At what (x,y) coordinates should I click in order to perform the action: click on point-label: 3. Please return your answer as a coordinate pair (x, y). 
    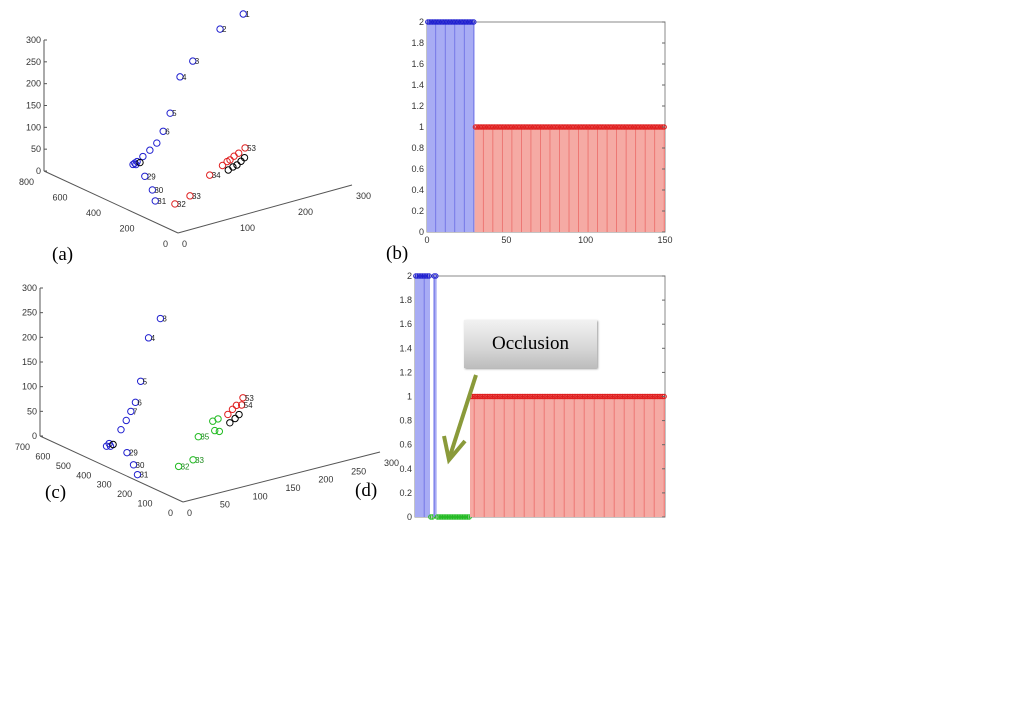
    Looking at the image, I should click on (164, 319).